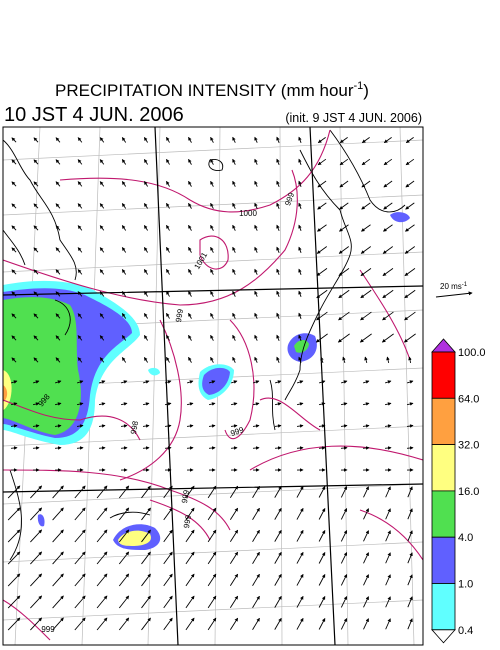 The width and height of the screenshot is (500, 650). I want to click on vector-key-main: 20 ms, so click(451, 286).